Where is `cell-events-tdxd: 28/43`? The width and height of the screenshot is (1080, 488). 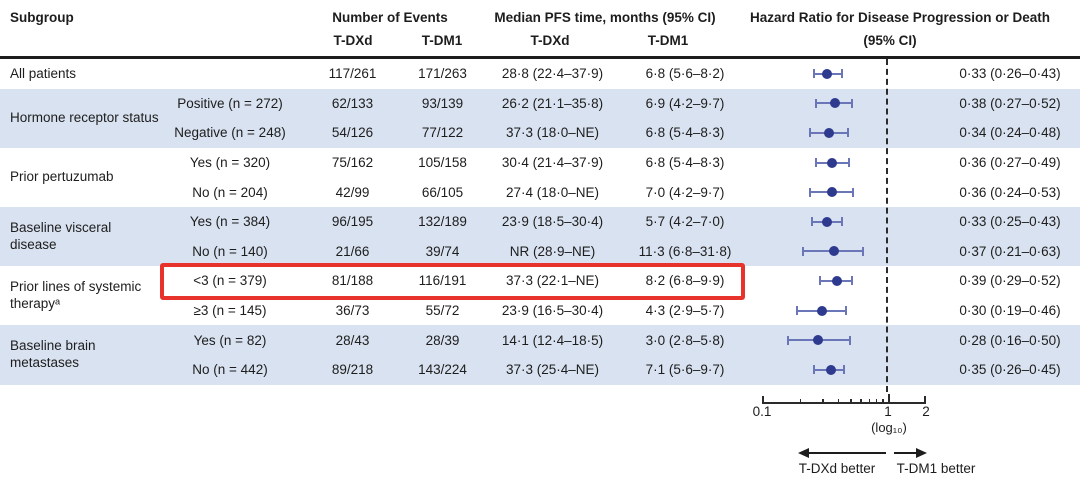
cell-events-tdxd: 28/43 is located at coordinates (352, 340).